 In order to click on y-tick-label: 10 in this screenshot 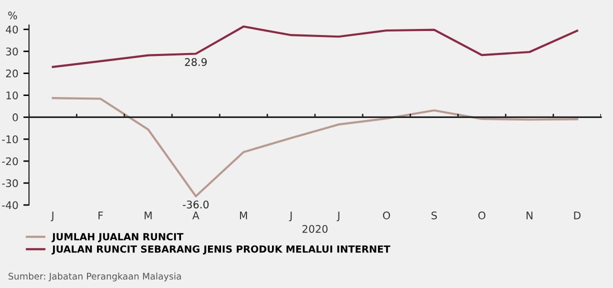, I will do `click(12, 95)`.